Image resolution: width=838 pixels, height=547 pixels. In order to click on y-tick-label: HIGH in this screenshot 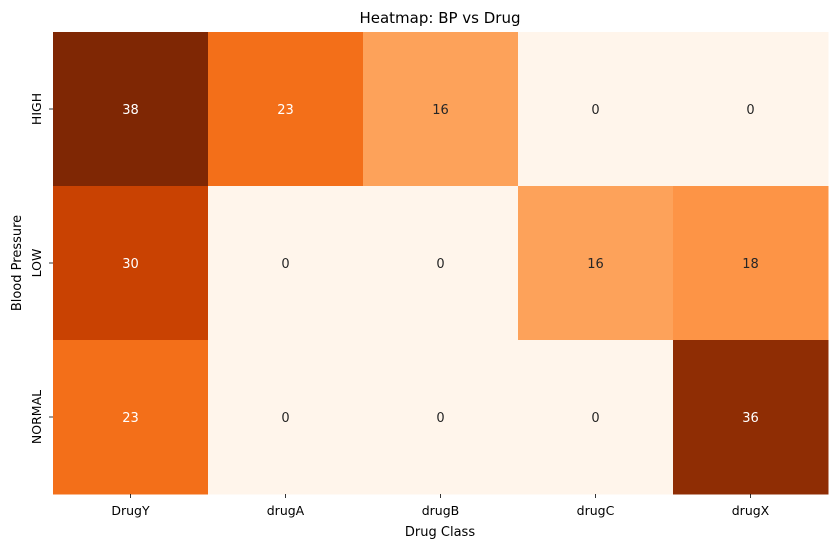, I will do `click(36, 109)`.